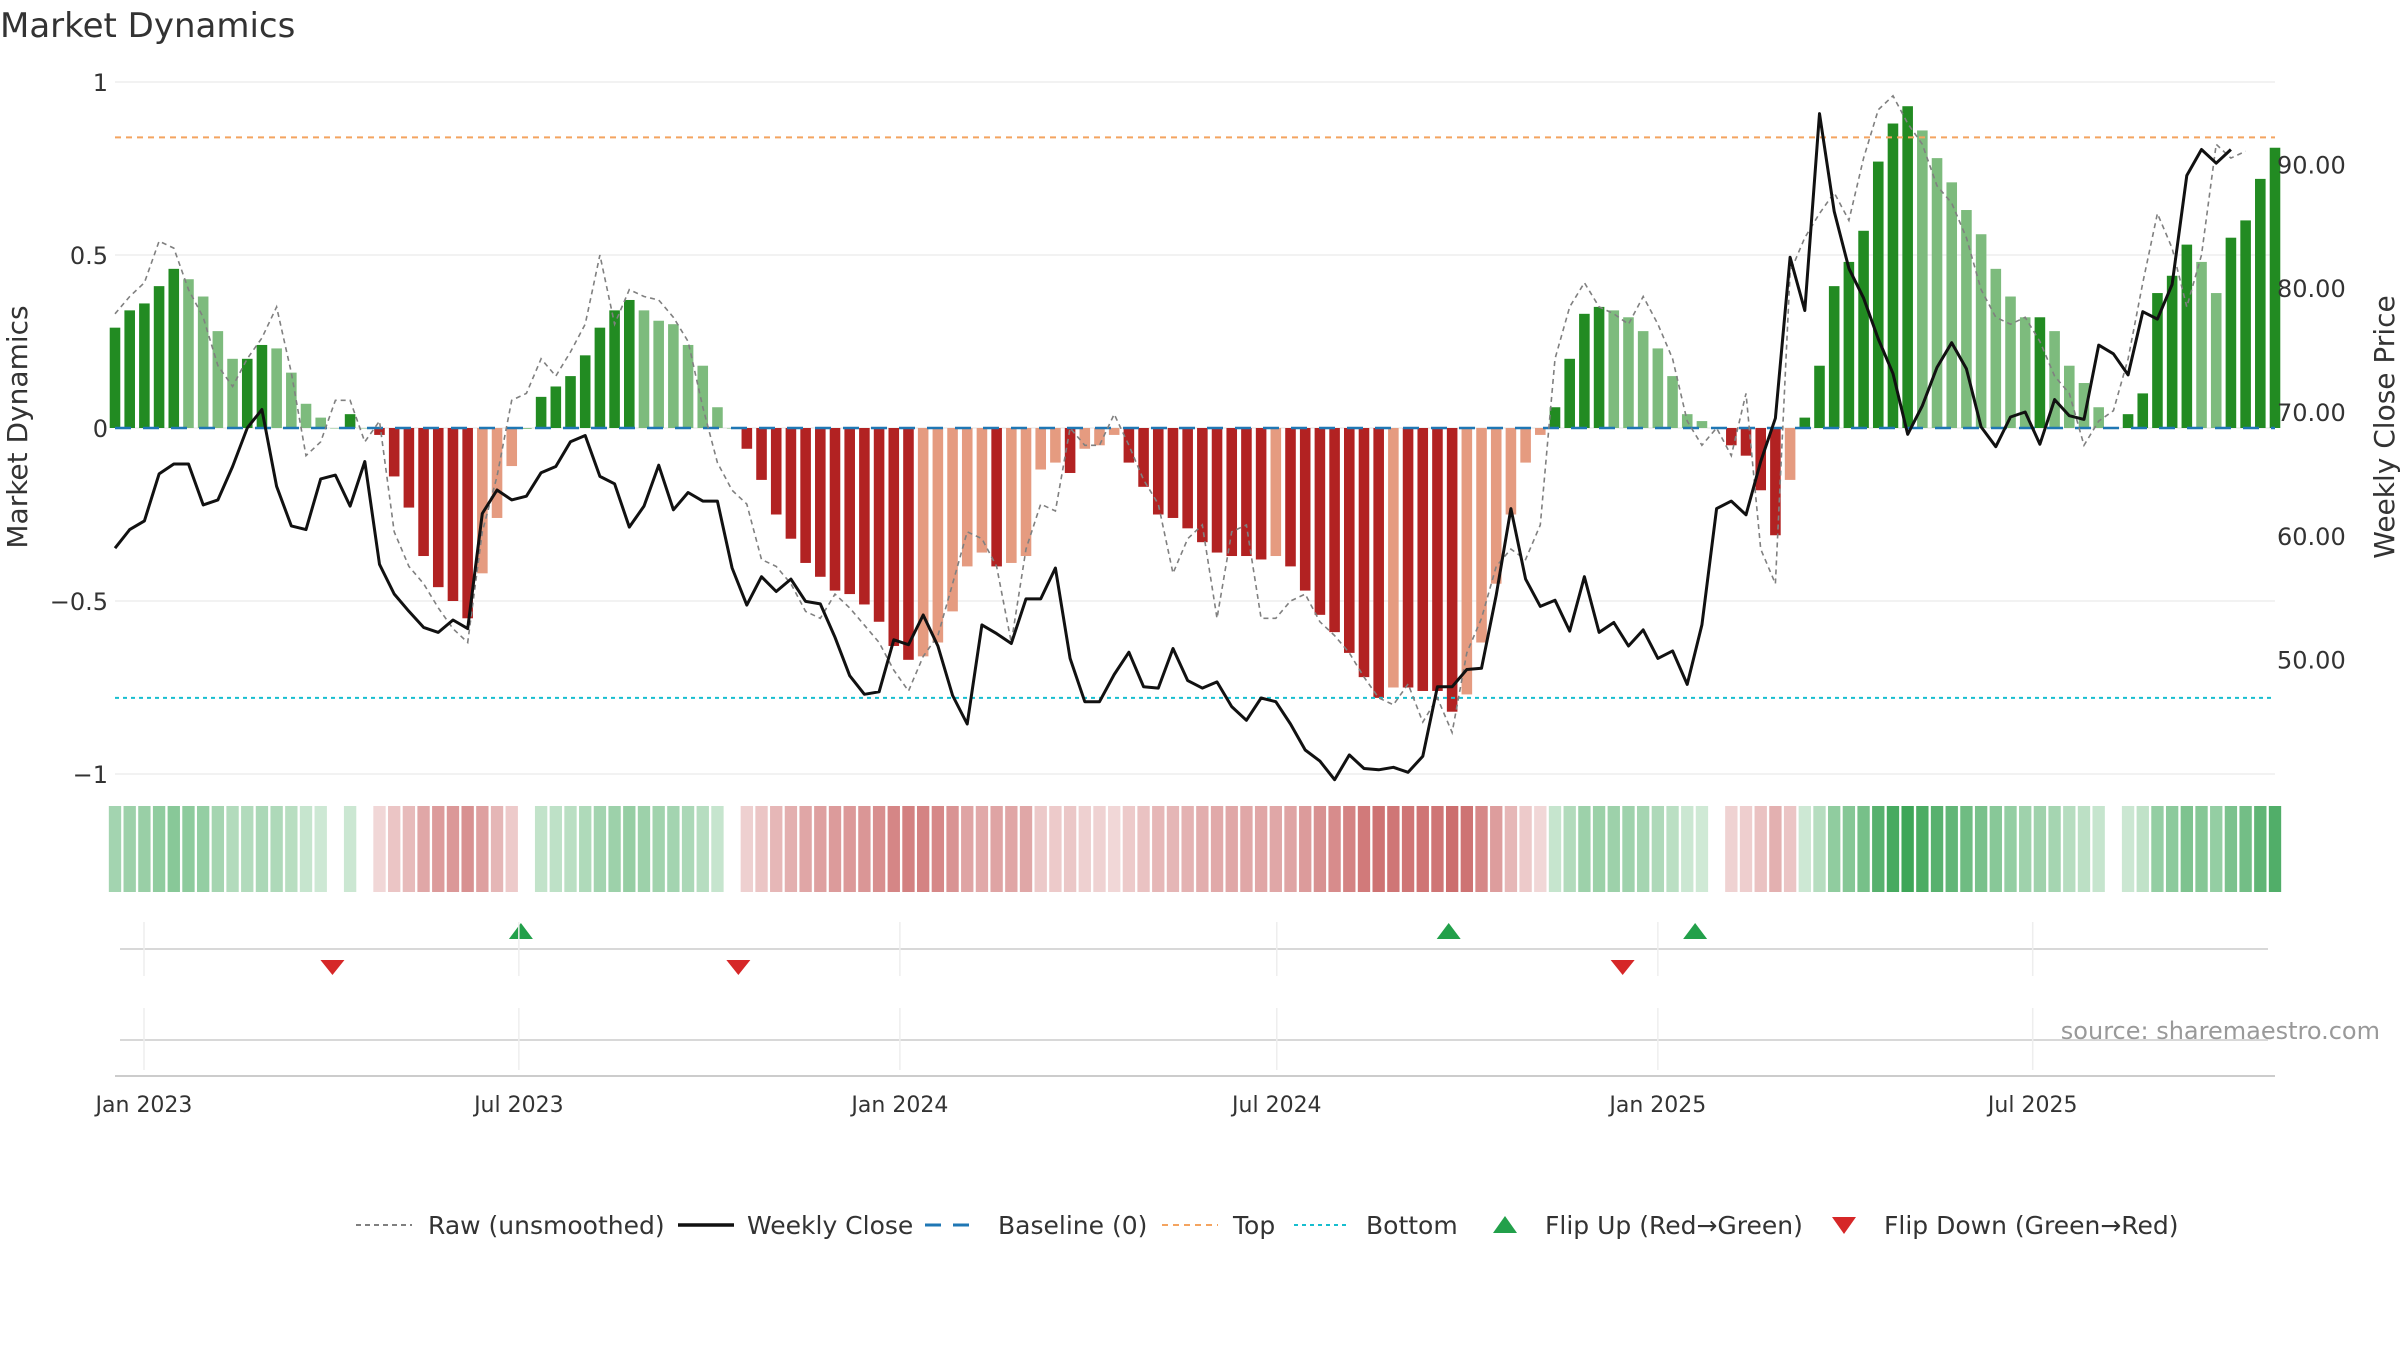  I want to click on left-tick-label: 0, so click(100, 429).